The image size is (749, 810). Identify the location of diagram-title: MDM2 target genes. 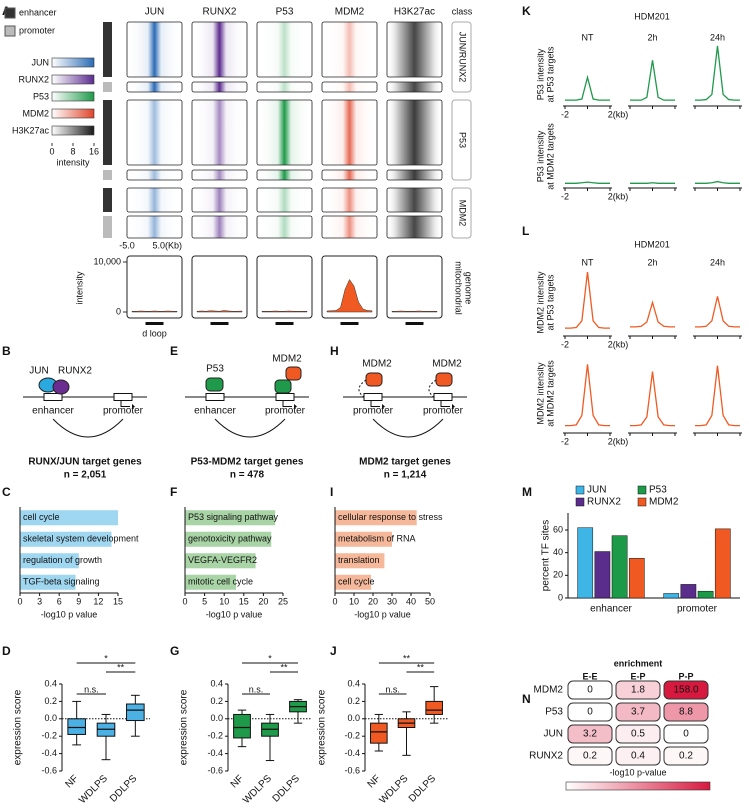
(405, 462).